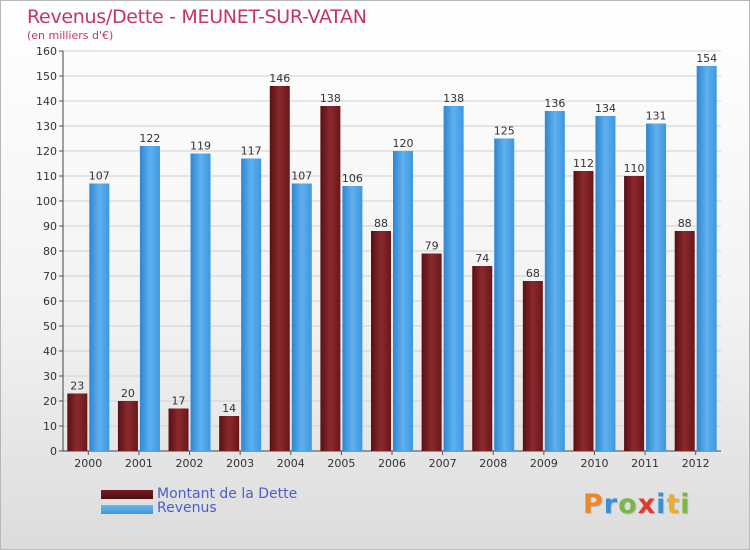 The height and width of the screenshot is (550, 750). What do you see at coordinates (583, 163) in the screenshot?
I see `data-label-dette: 112` at bounding box center [583, 163].